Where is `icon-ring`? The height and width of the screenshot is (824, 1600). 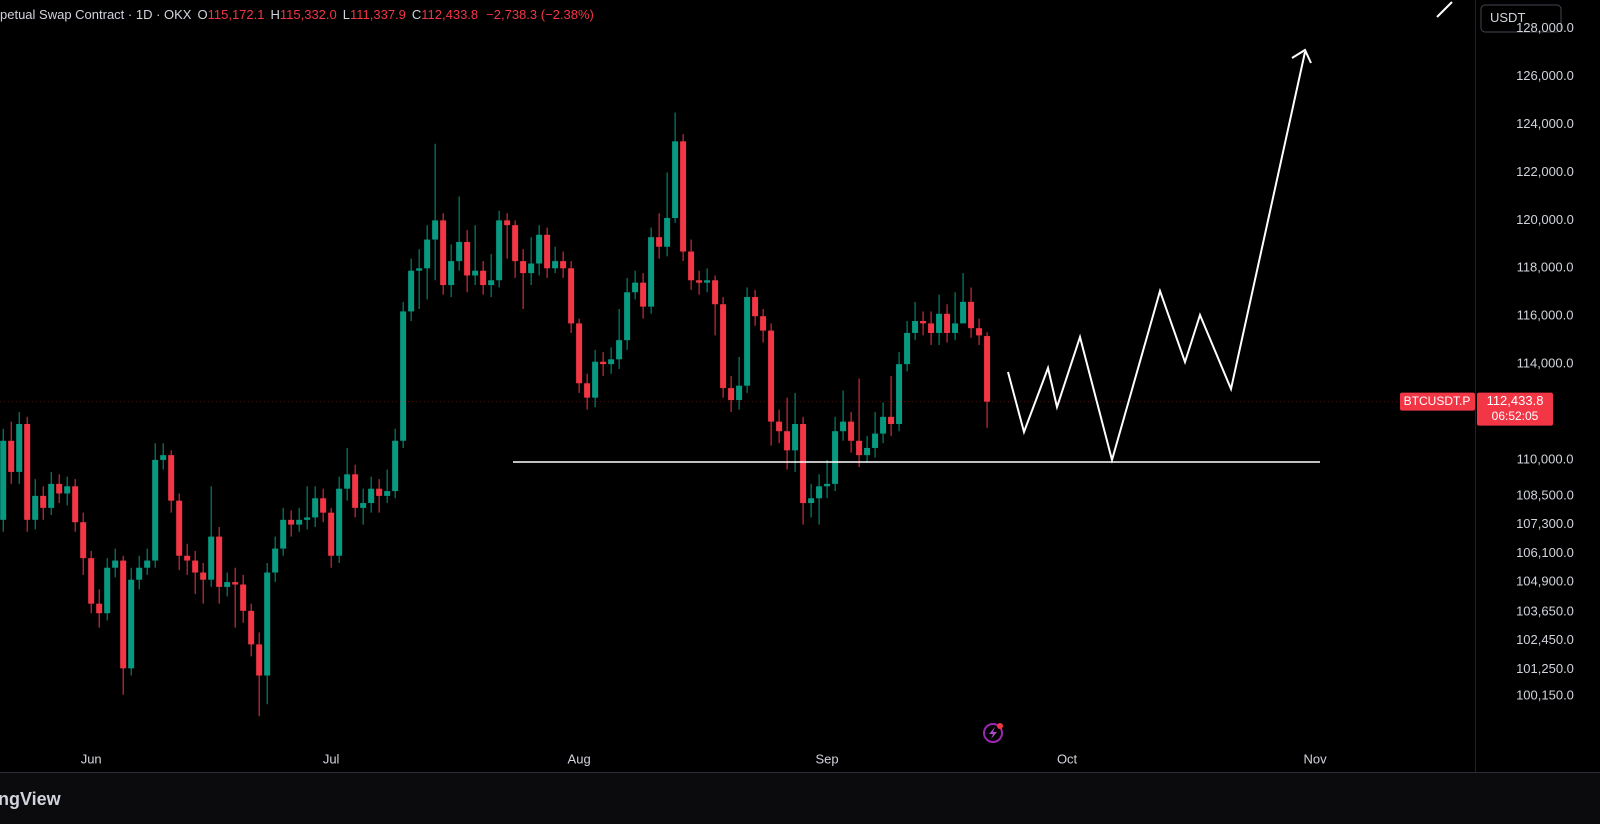 icon-ring is located at coordinates (993, 733).